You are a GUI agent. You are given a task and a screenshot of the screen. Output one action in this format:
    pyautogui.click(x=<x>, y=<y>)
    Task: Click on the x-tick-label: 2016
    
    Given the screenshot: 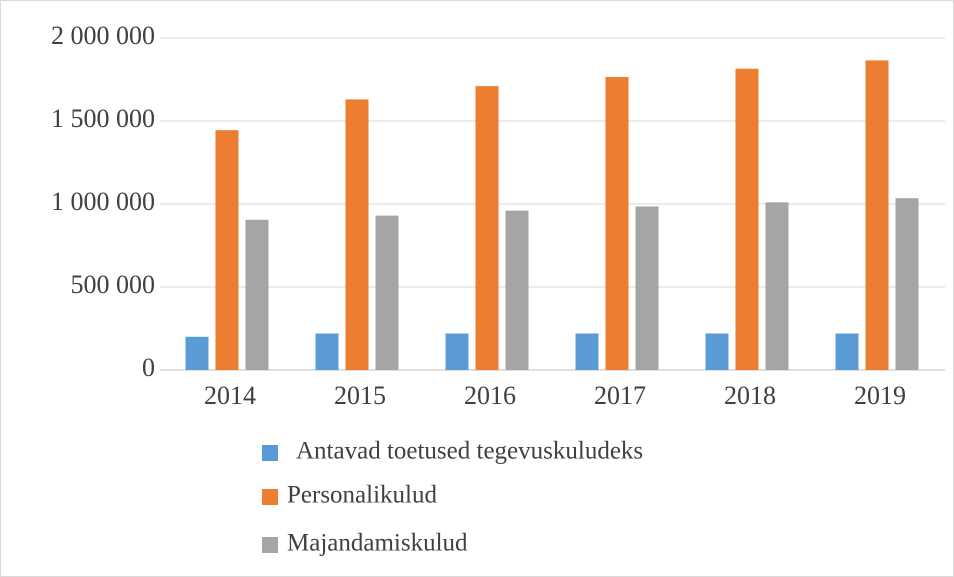 What is the action you would take?
    pyautogui.click(x=490, y=395)
    